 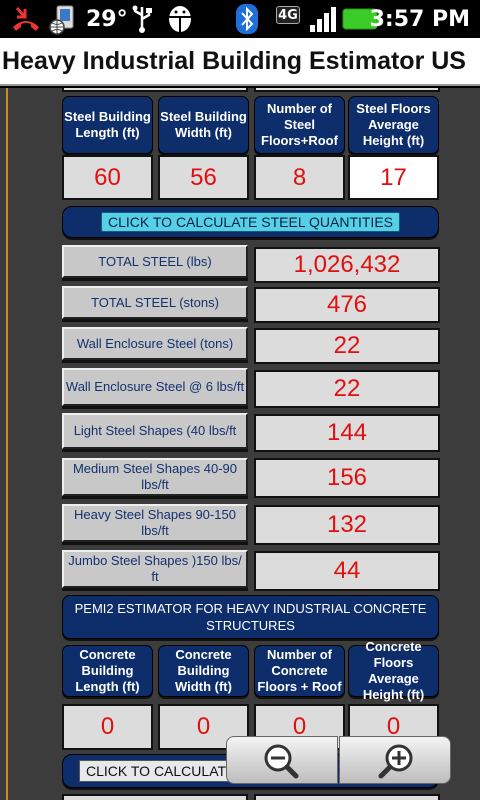 What do you see at coordinates (324, 19) in the screenshot?
I see `signal-icon` at bounding box center [324, 19].